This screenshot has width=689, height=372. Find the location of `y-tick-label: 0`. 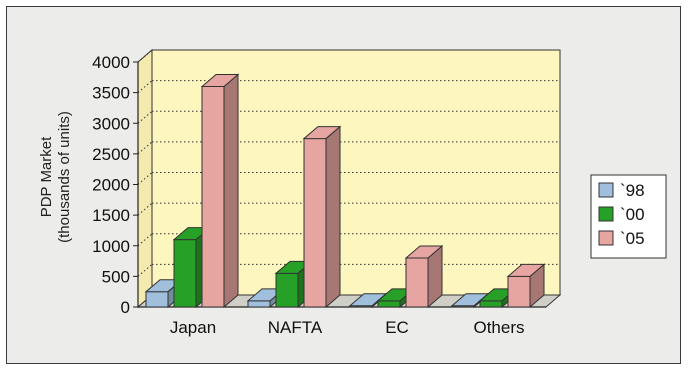

y-tick-label: 0 is located at coordinates (125, 307).